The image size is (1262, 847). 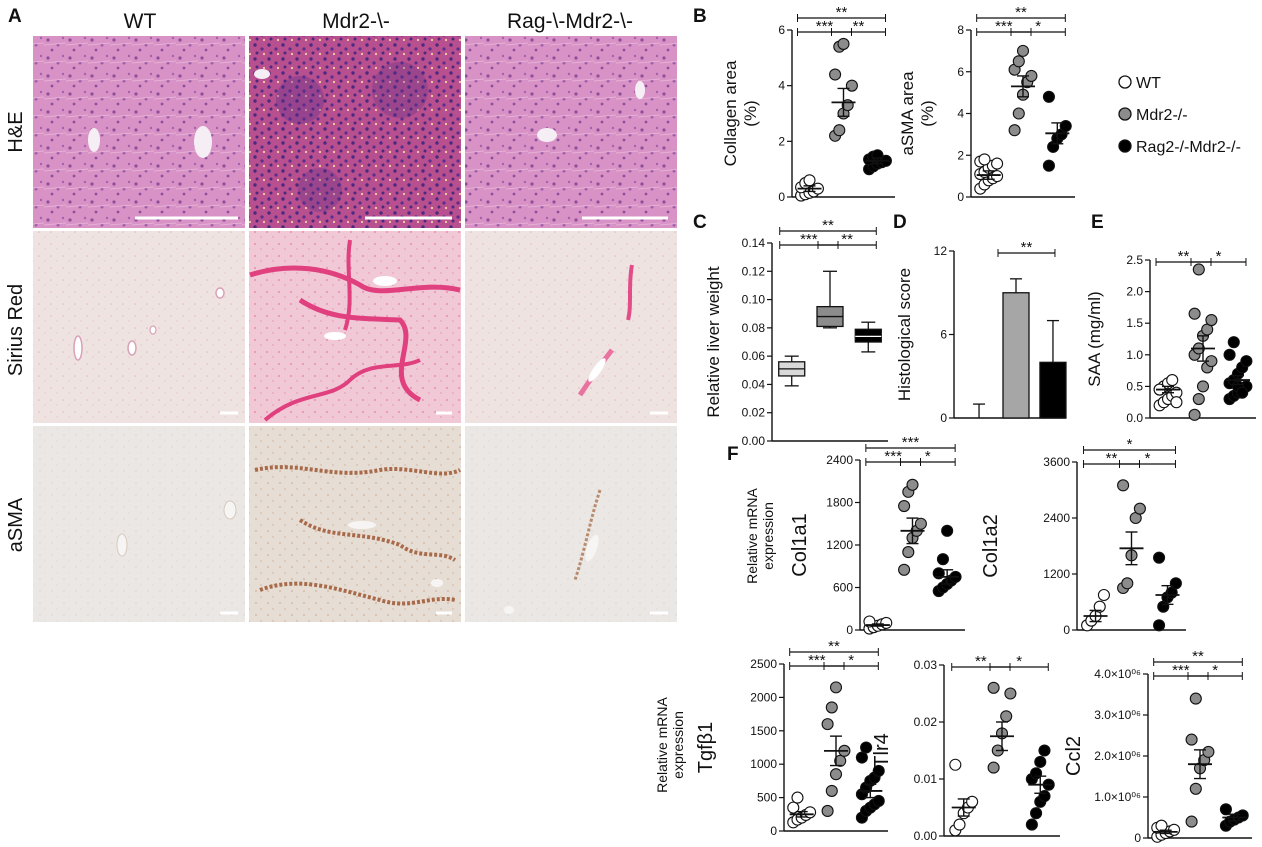 What do you see at coordinates (1139, 83) in the screenshot?
I see `legend-item-wt: WT` at bounding box center [1139, 83].